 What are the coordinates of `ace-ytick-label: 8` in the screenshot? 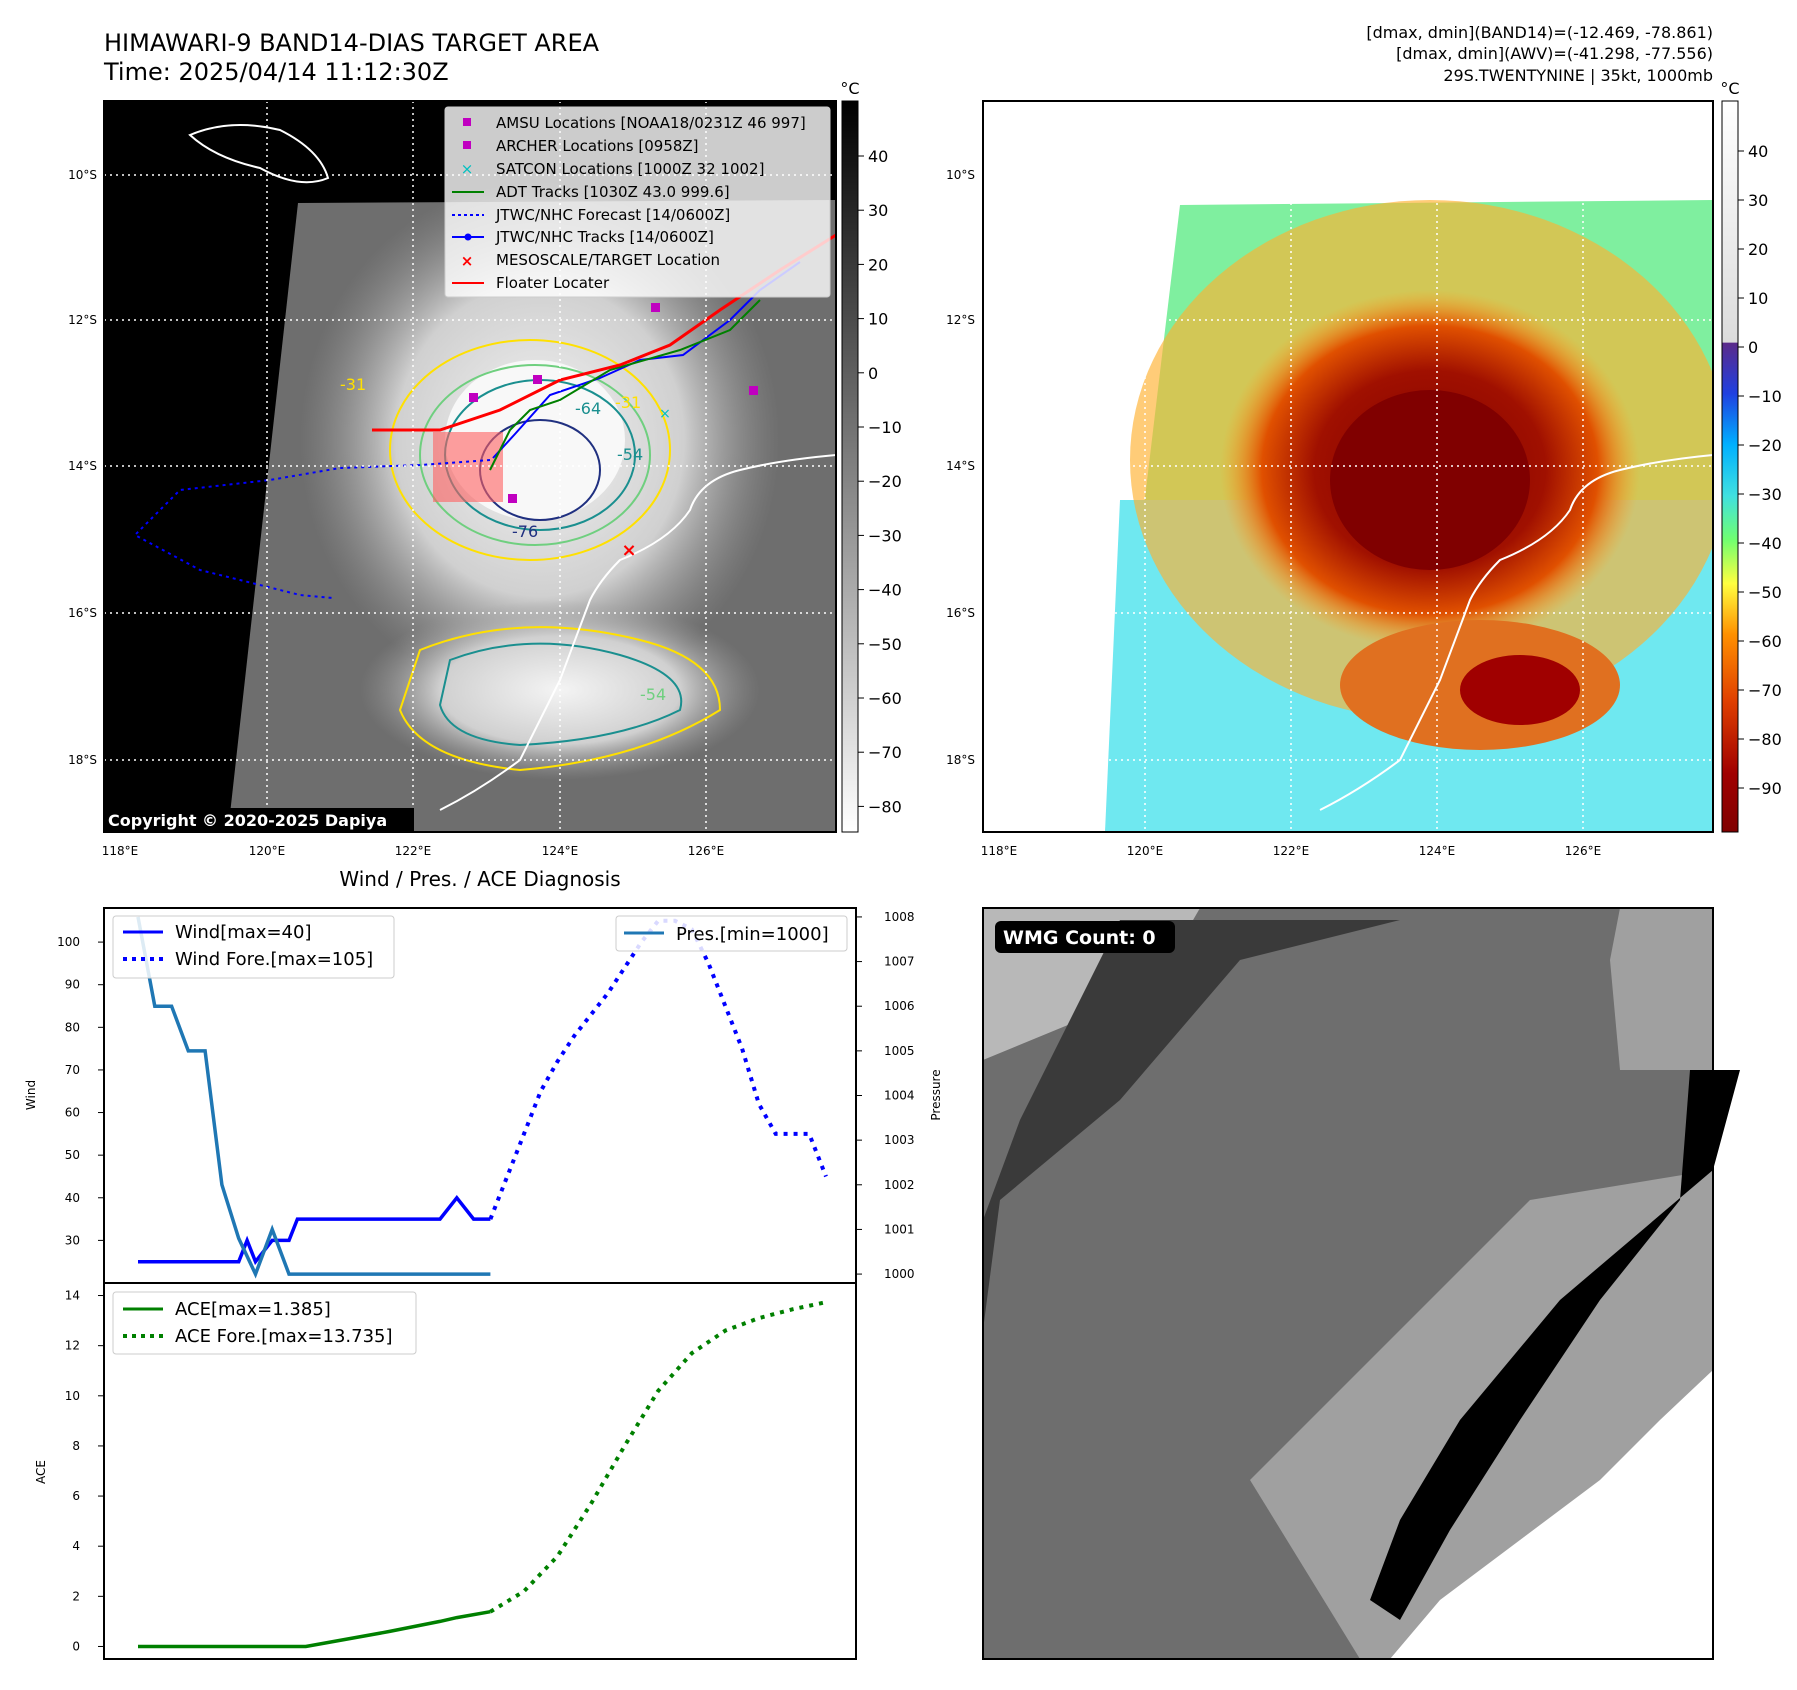 It's located at (76, 1446).